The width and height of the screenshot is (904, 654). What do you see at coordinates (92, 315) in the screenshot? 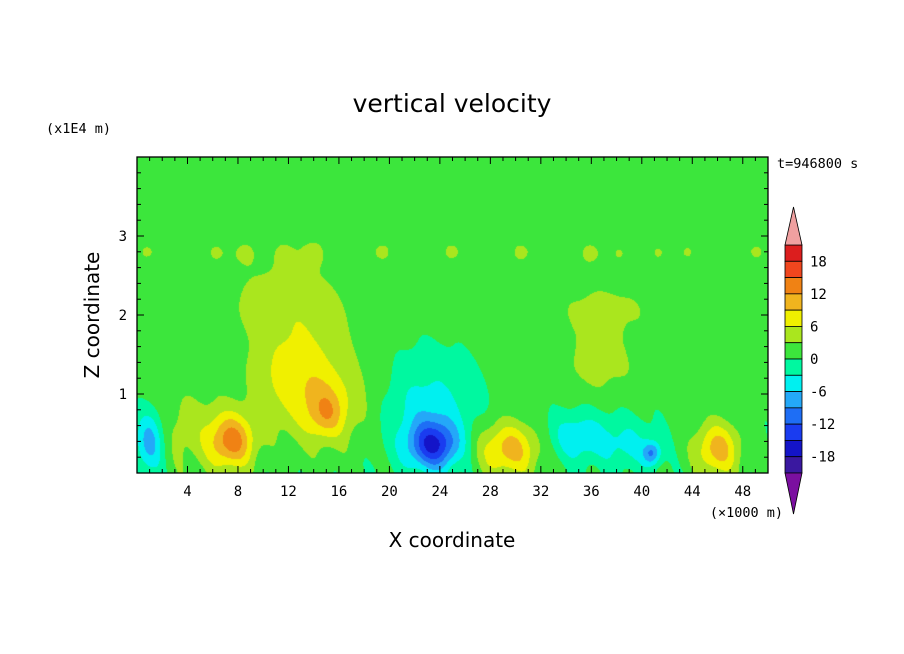
I see `y-axis-label: Z coordinate` at bounding box center [92, 315].